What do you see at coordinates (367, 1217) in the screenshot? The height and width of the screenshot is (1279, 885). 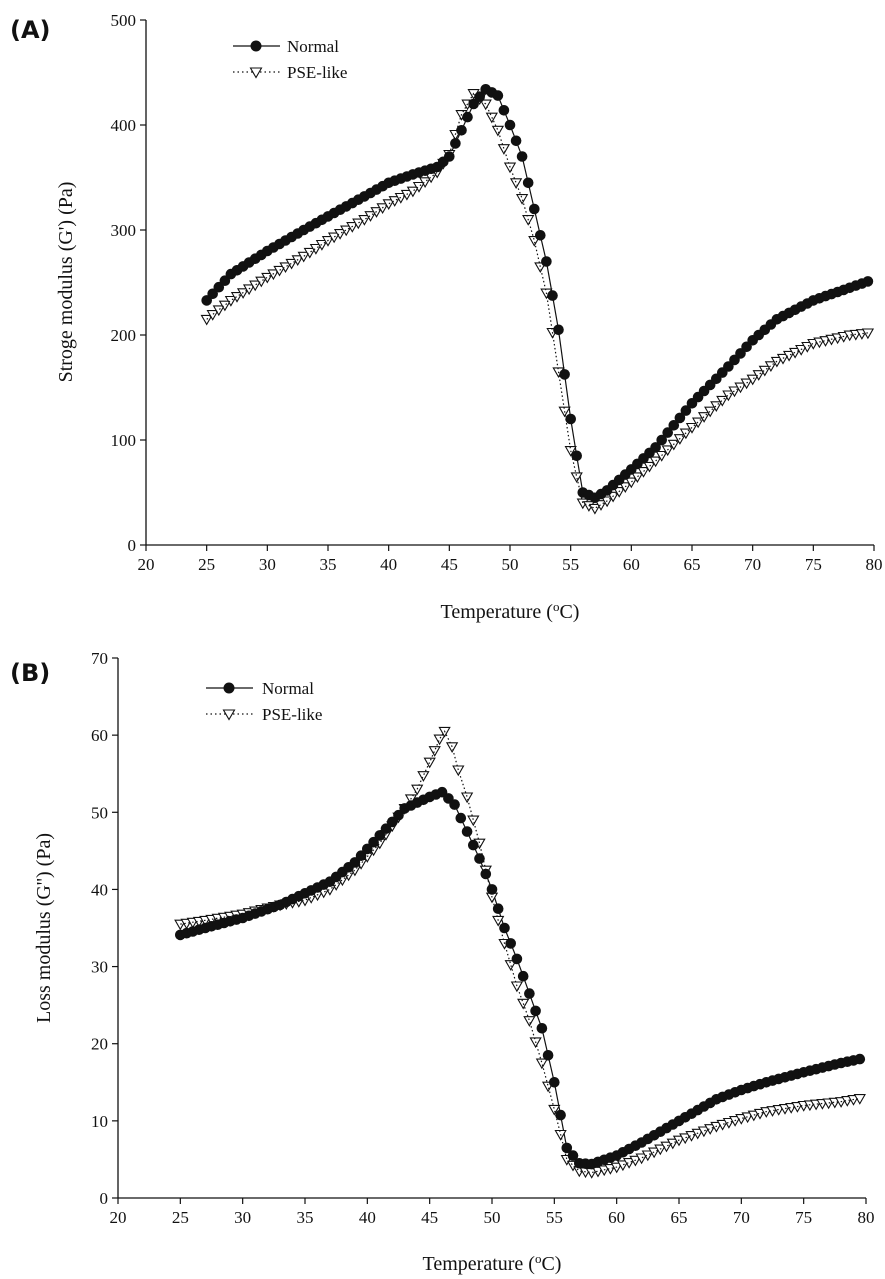 I see `x-tick-label: 40` at bounding box center [367, 1217].